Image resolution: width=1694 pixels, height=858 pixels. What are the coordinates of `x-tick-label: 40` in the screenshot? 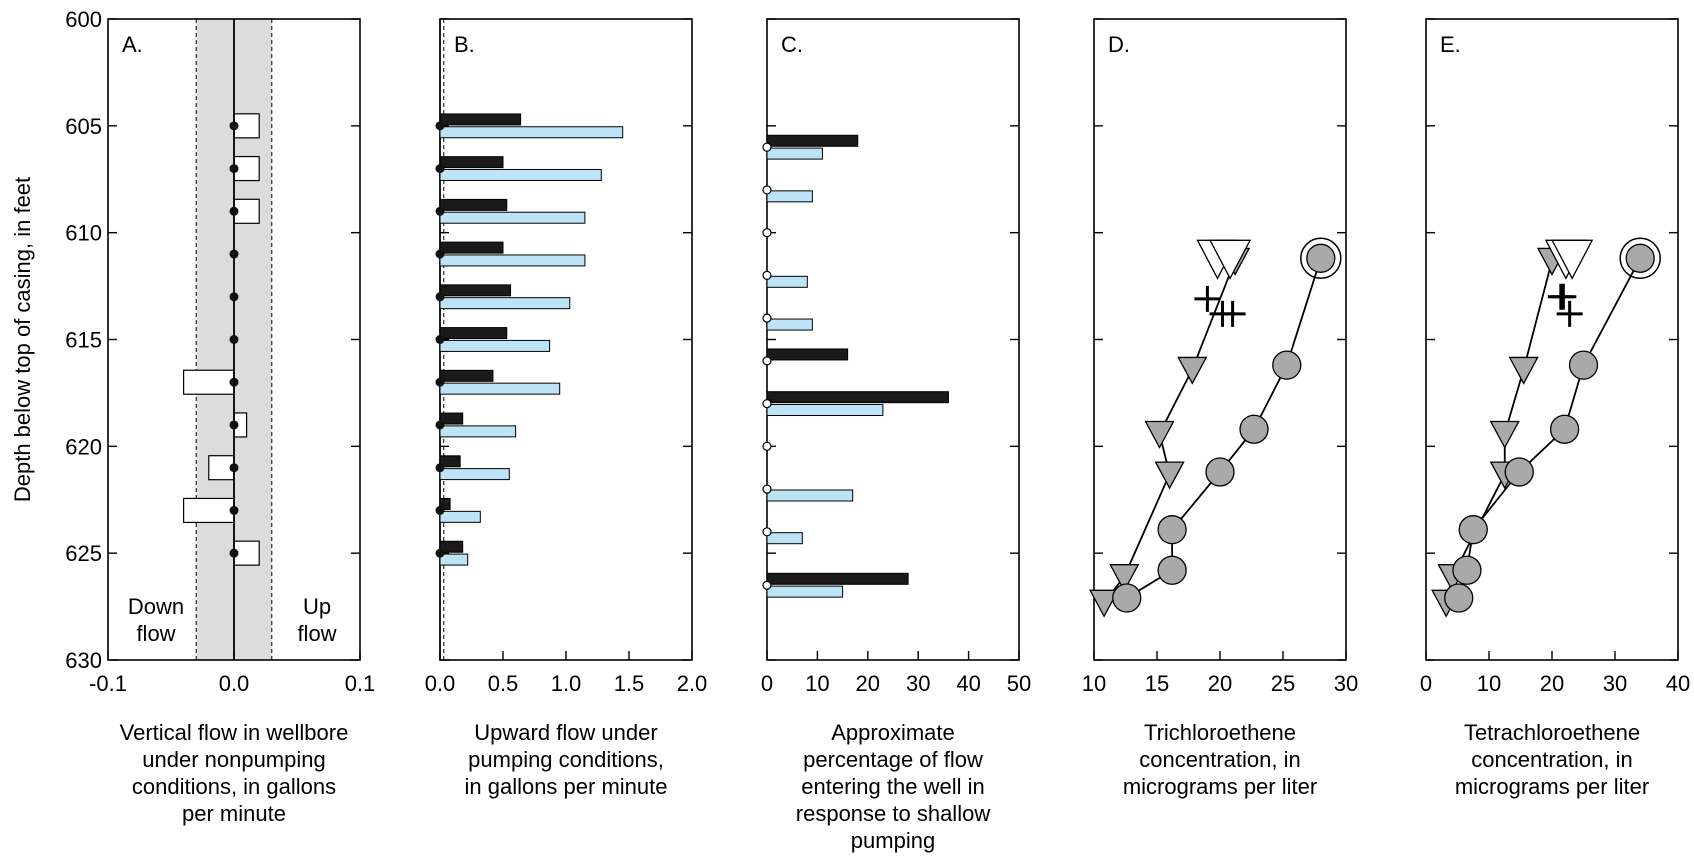 It's located at (968, 683).